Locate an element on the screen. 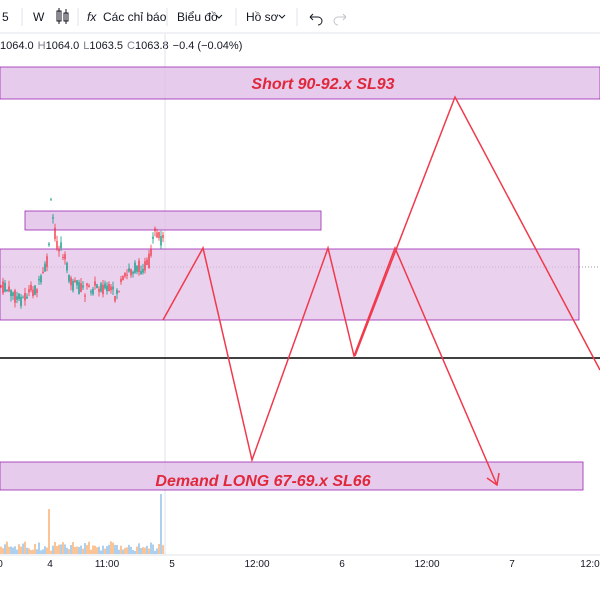  x-tick-label: 12:0 is located at coordinates (590, 564).